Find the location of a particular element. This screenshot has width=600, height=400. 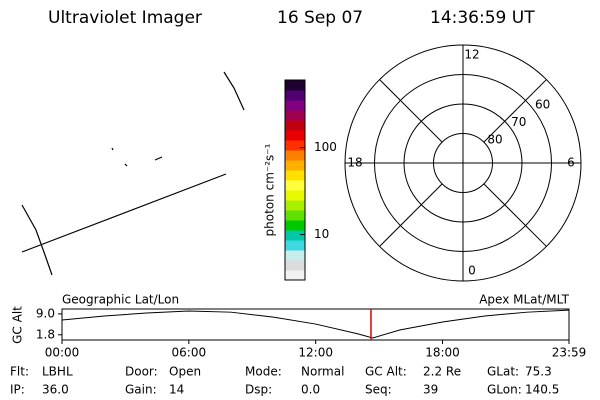

colorbar-tick-label: 10 is located at coordinates (321, 234).